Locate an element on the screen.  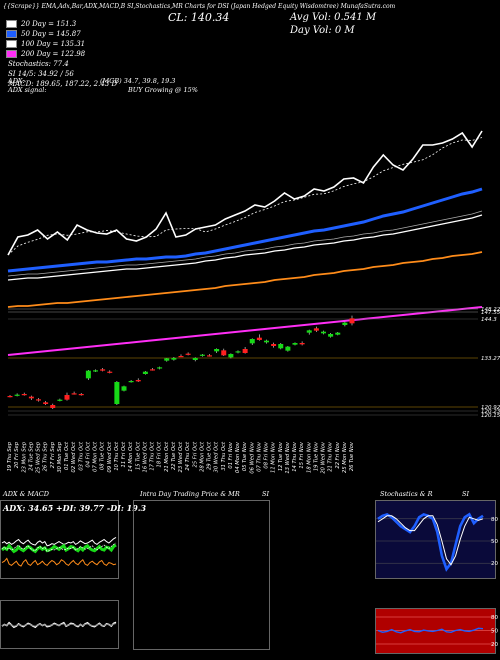
stoch-ticks: 80 50 20 is located at coordinates (494, 542).